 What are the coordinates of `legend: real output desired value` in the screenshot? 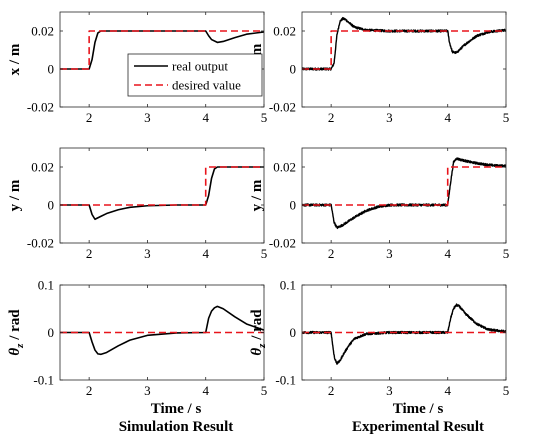 It's located at (195, 75).